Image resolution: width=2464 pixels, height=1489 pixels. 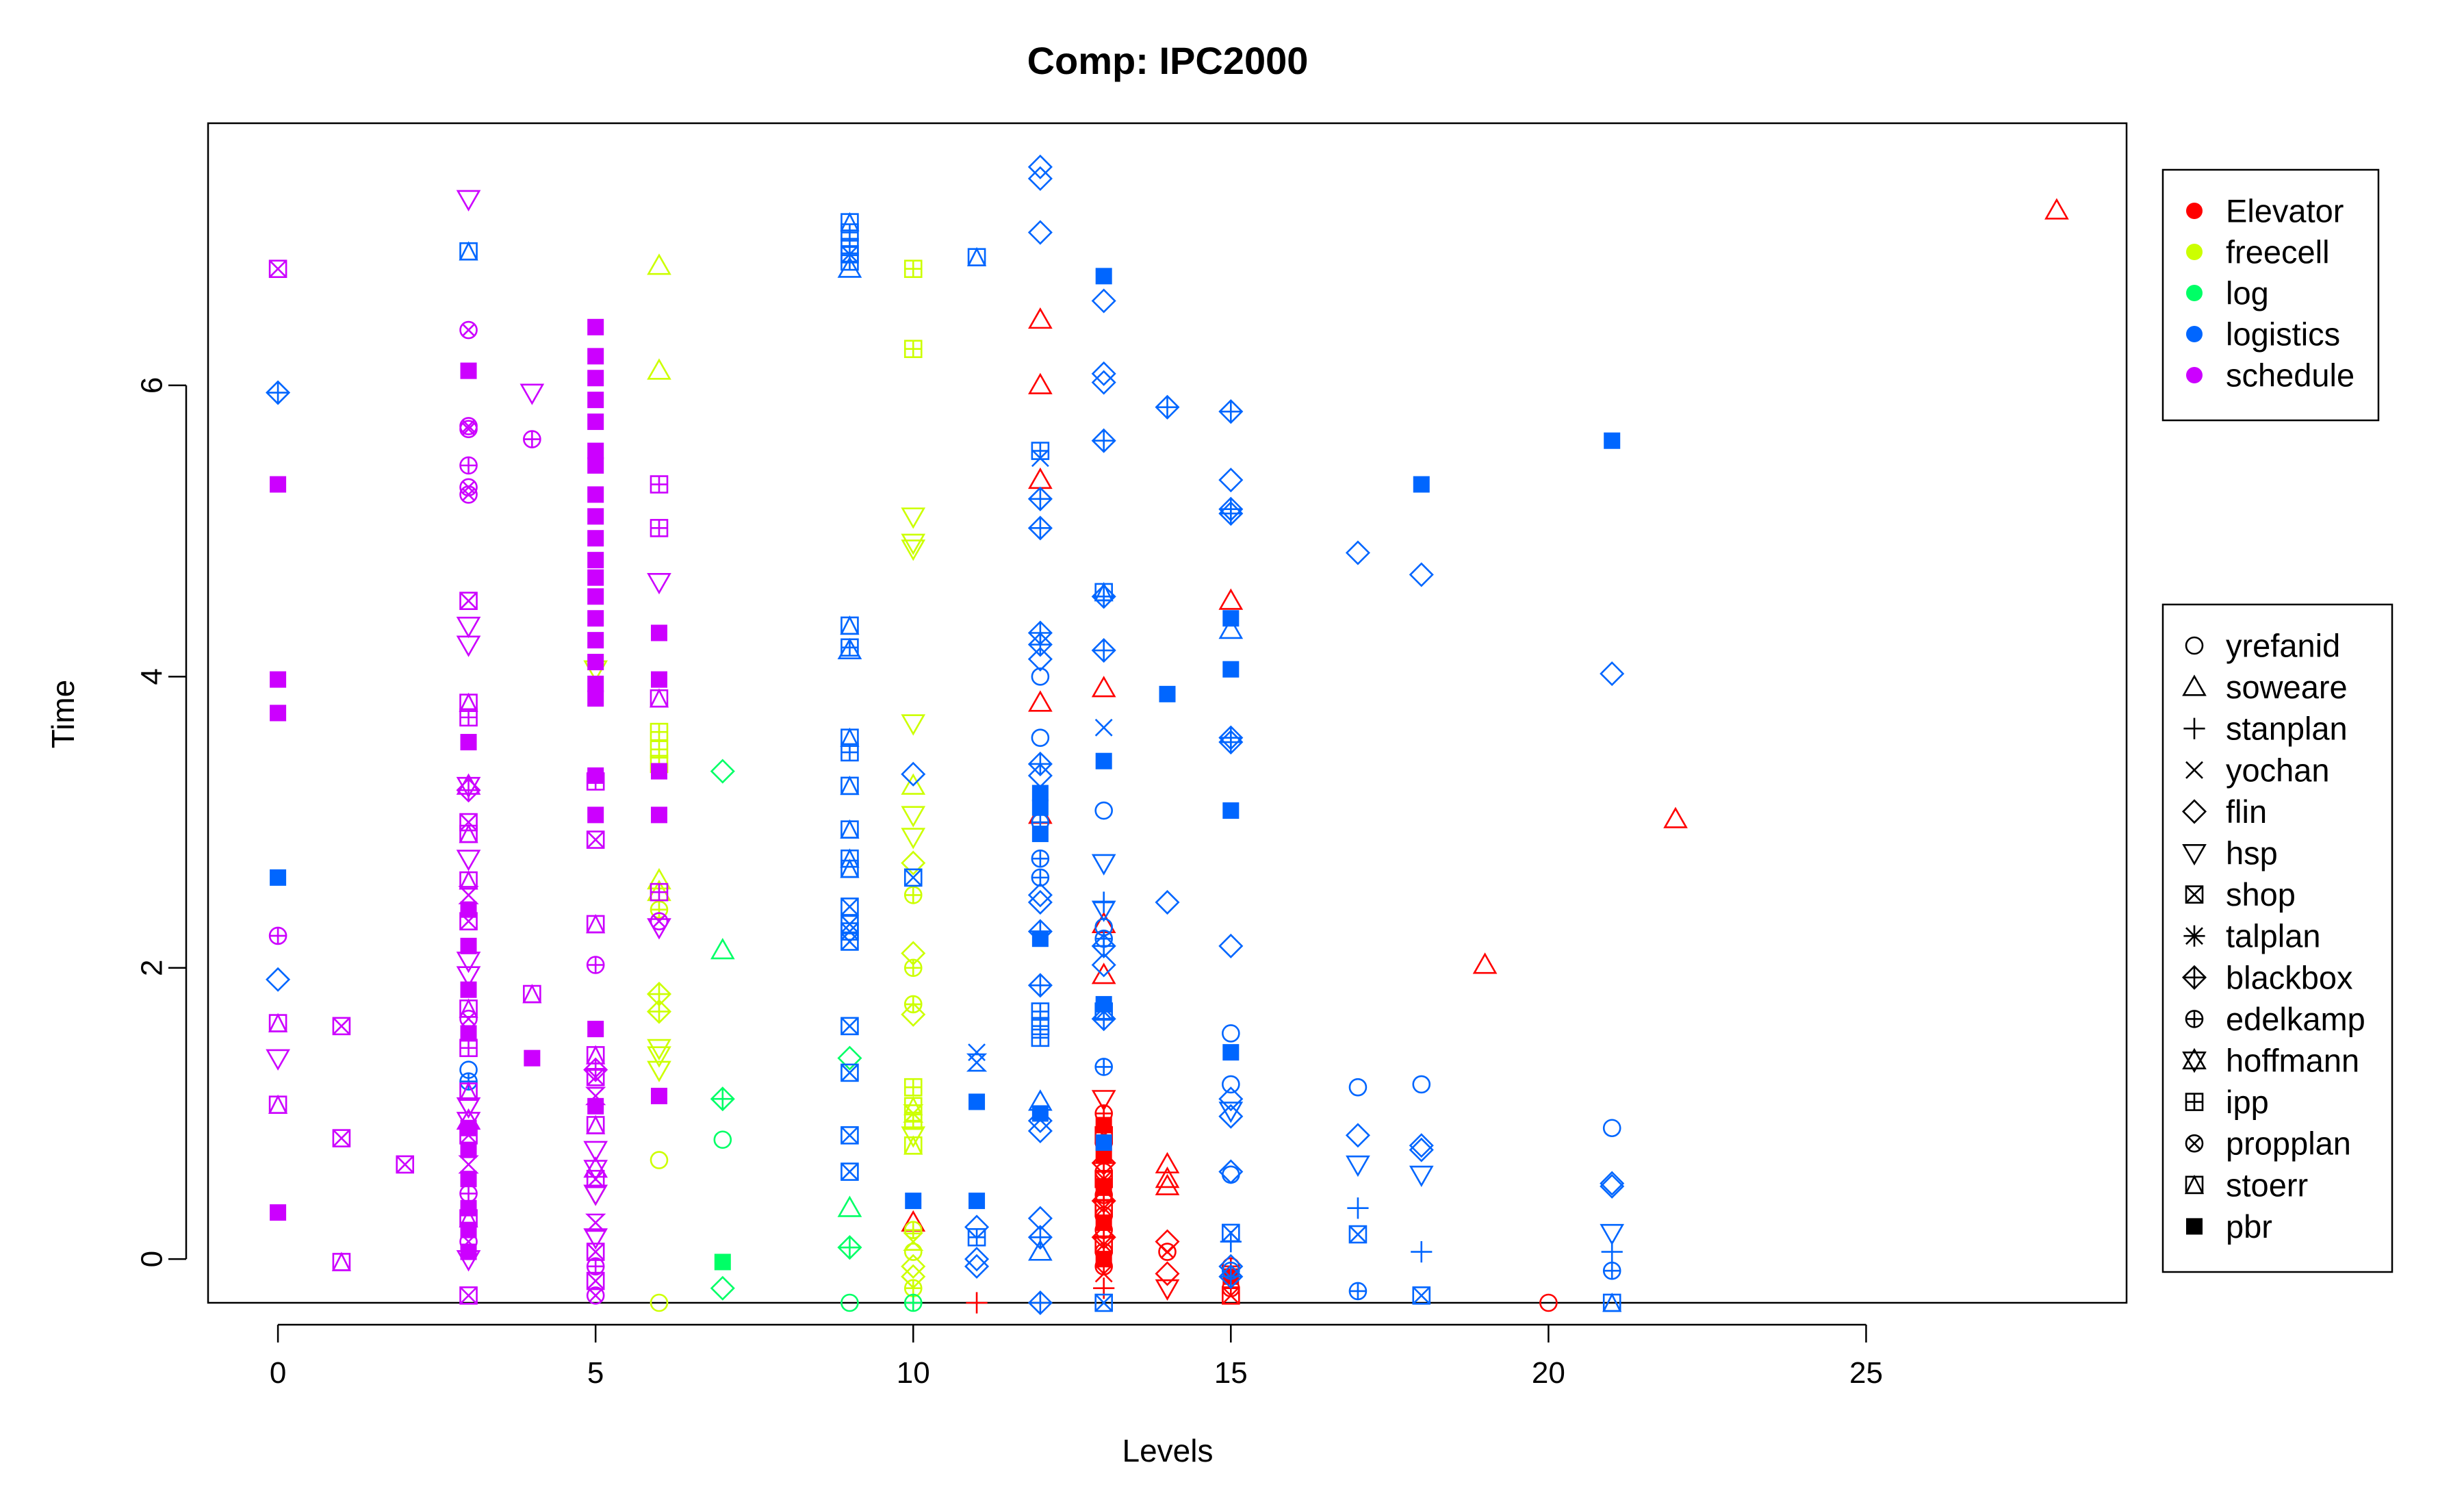 I want to click on chart-title: Comp: IPC2000, so click(x=1168, y=60).